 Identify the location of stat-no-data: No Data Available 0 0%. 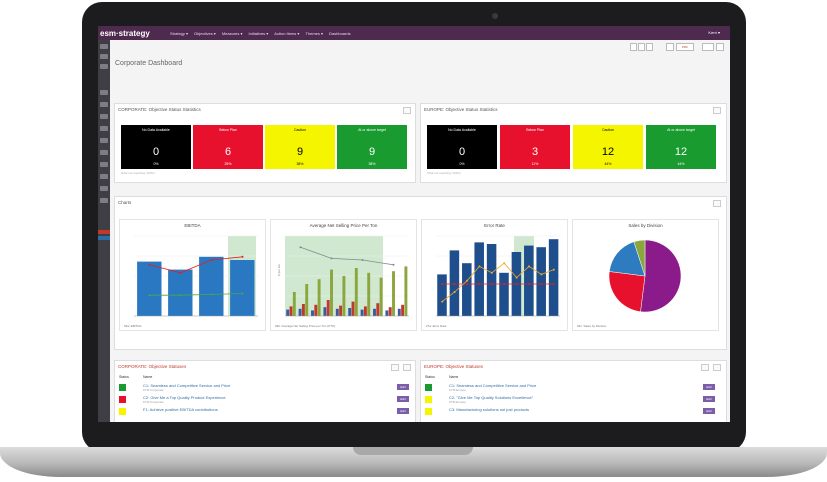
(156, 147).